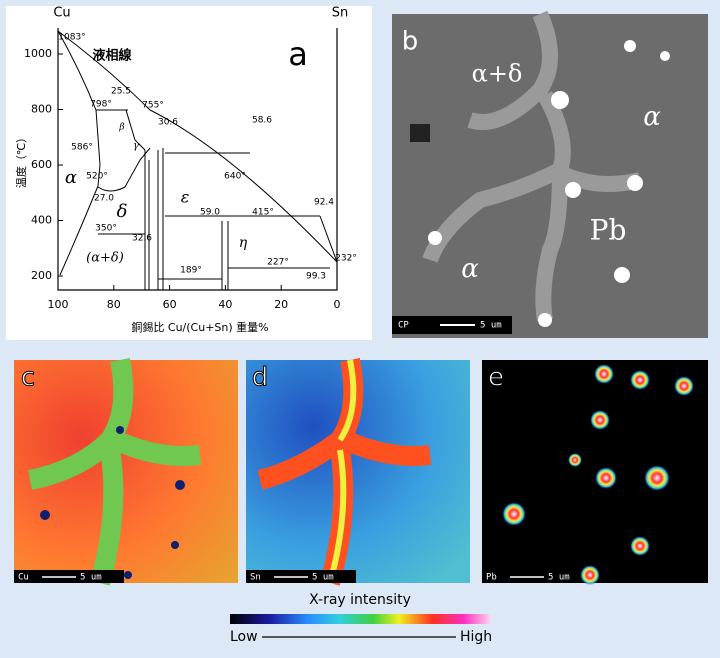 This screenshot has width=720, height=658. Describe the element at coordinates (346, 259) in the screenshot. I see `annotation: 232°` at that location.